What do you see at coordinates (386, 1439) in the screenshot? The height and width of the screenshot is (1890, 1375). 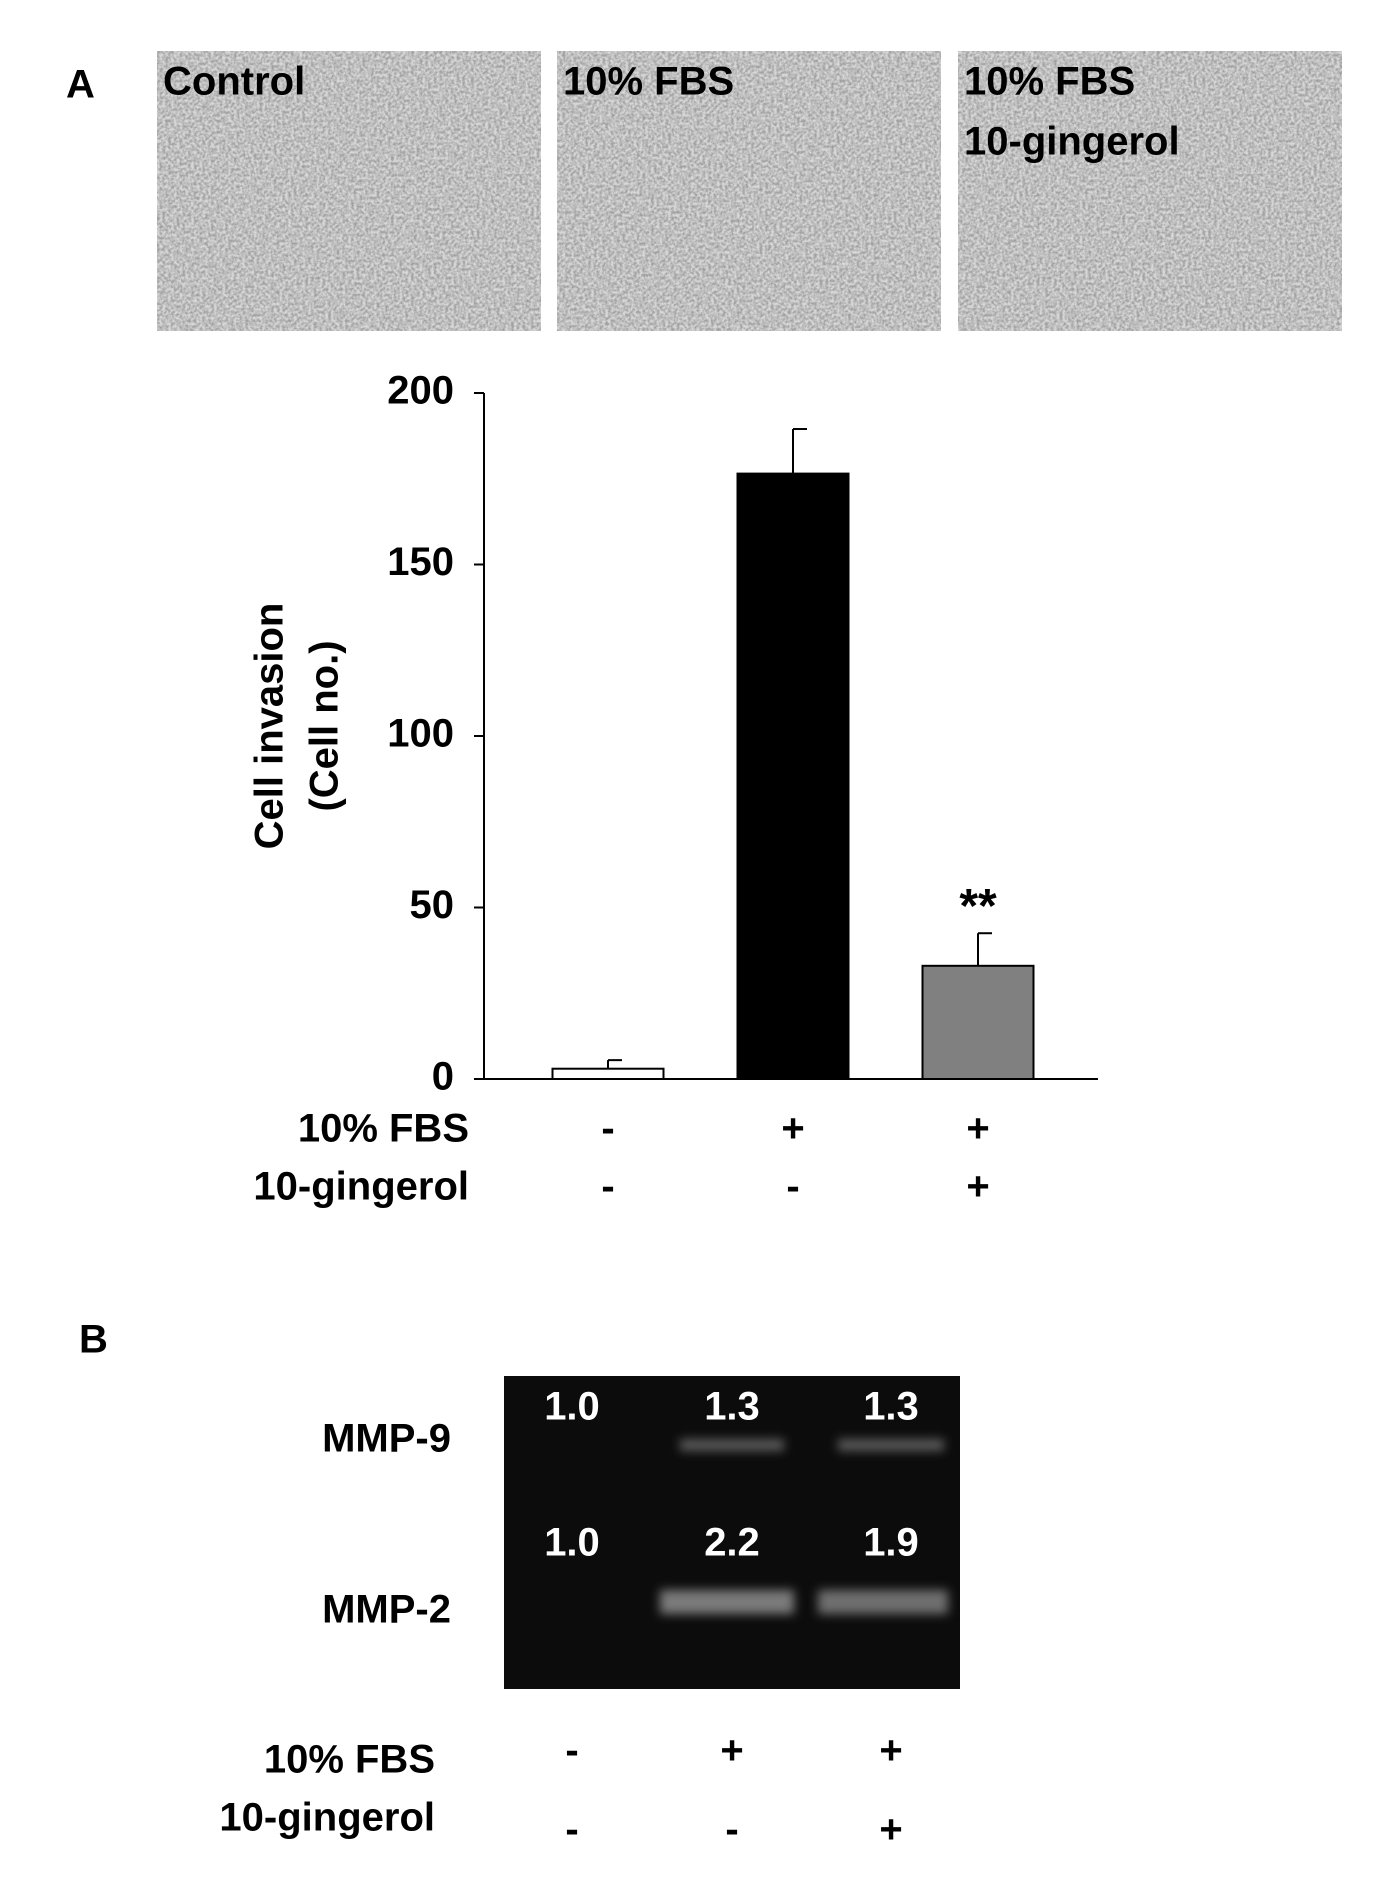 I see `band-label: MMP-9` at bounding box center [386, 1439].